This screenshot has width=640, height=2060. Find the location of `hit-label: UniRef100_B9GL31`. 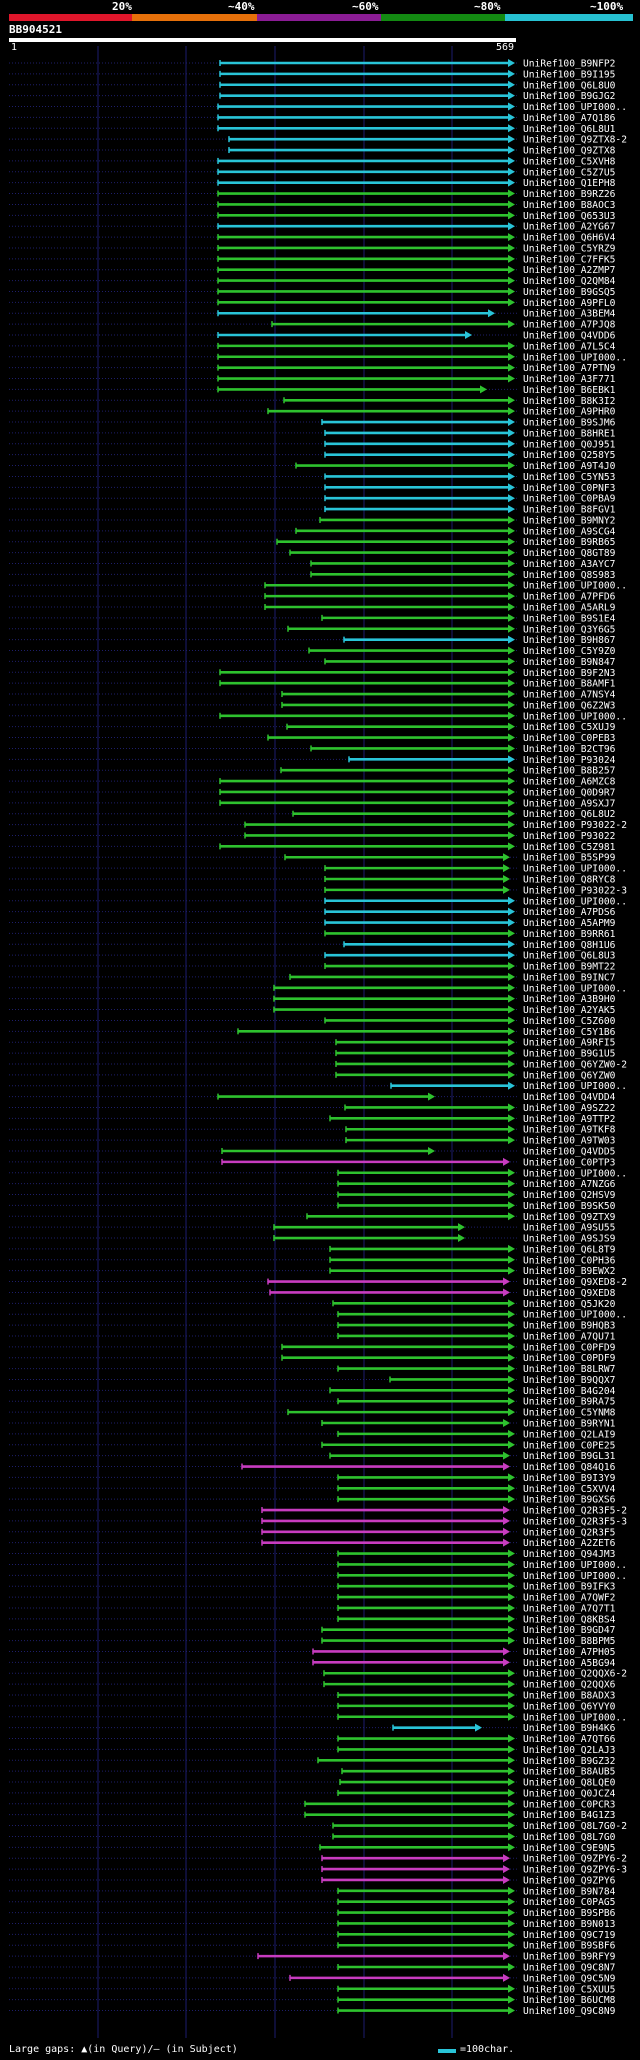

hit-label: UniRef100_B9GL31 is located at coordinates (569, 1456).